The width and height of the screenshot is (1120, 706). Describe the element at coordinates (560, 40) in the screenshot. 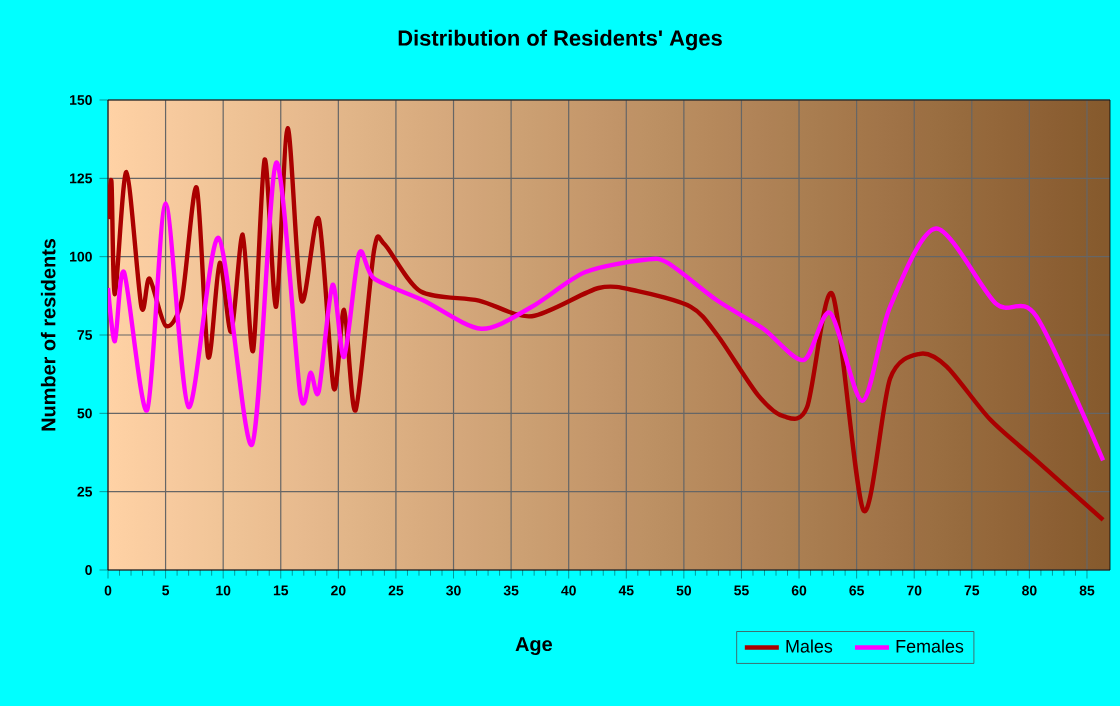

I see `chart-title: Distribution of Residents' Ages` at that location.